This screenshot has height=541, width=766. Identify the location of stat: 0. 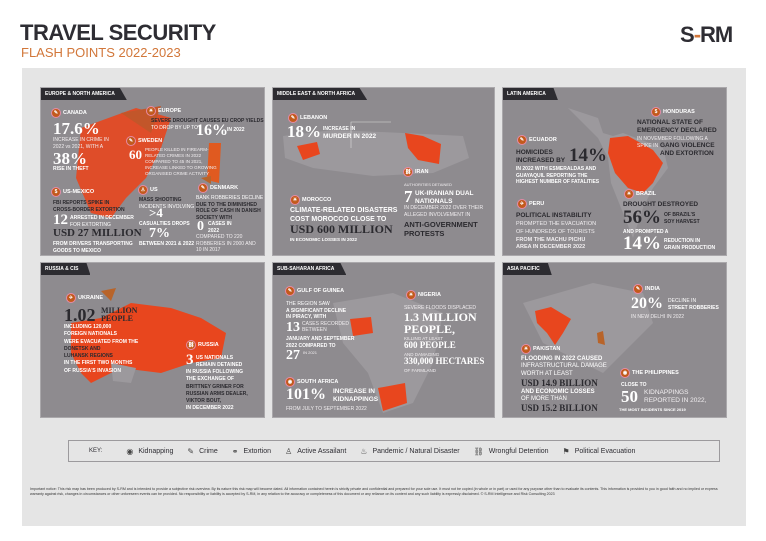
(200, 226).